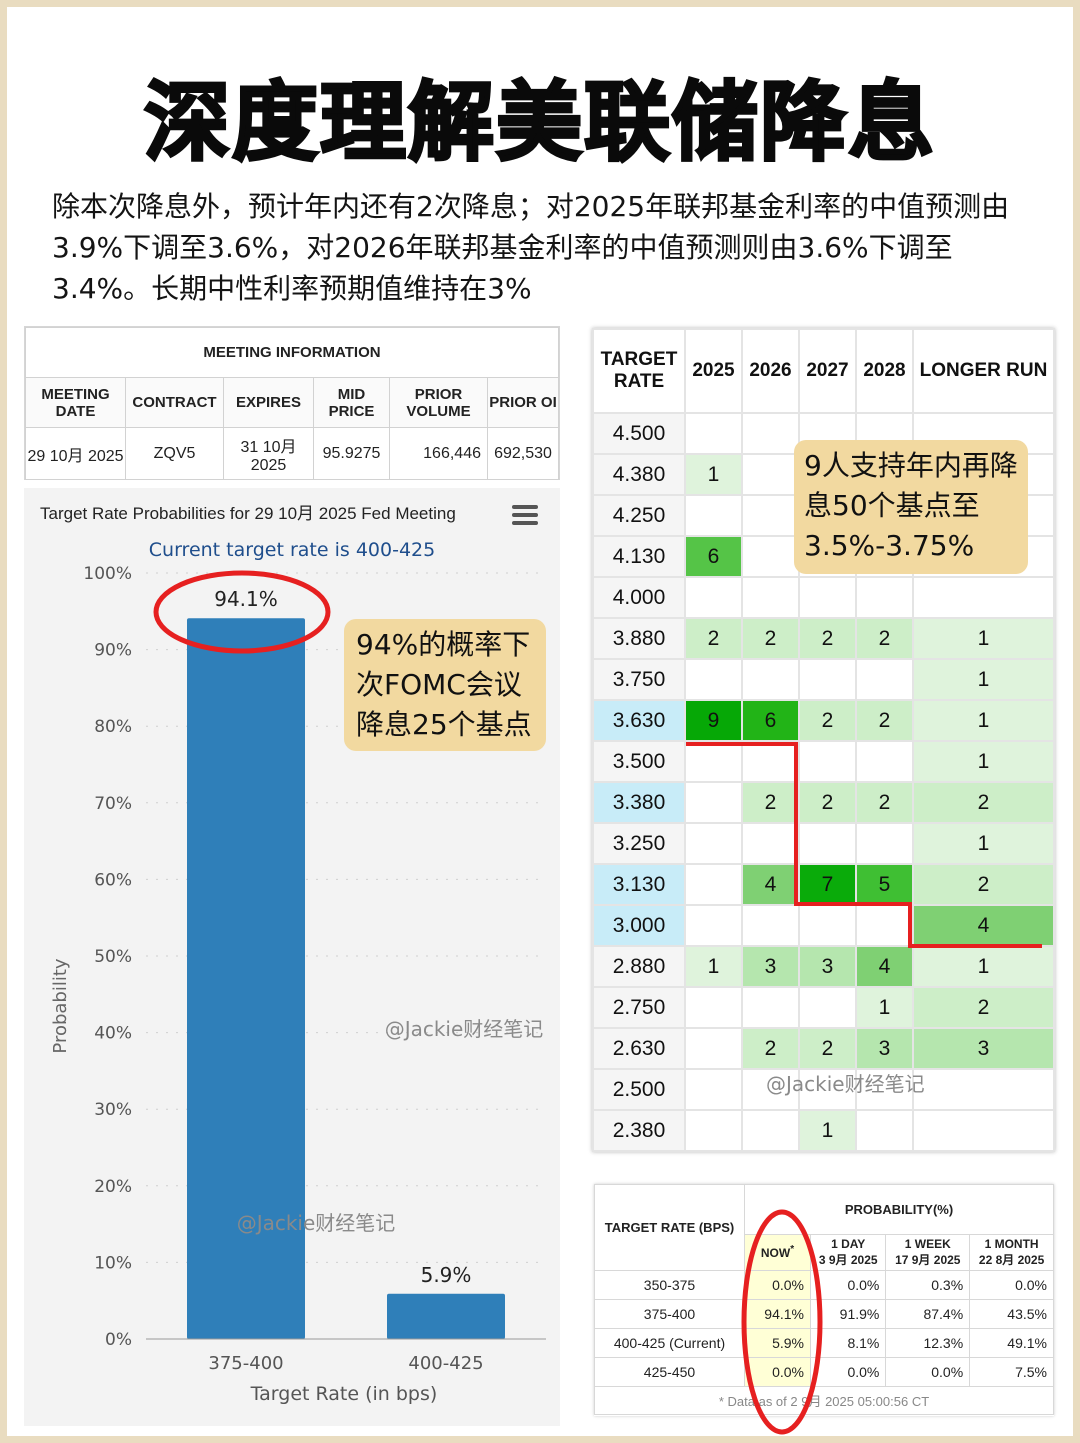 This screenshot has width=1080, height=1443. What do you see at coordinates (1011, 1243) in the screenshot?
I see `prob-col-label: 1 MONTH` at bounding box center [1011, 1243].